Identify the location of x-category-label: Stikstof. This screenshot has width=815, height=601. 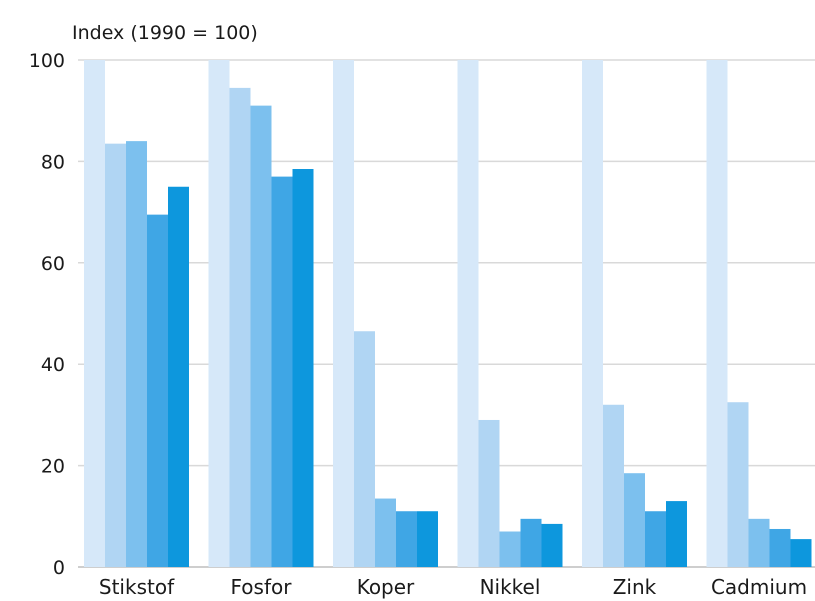
(137, 587).